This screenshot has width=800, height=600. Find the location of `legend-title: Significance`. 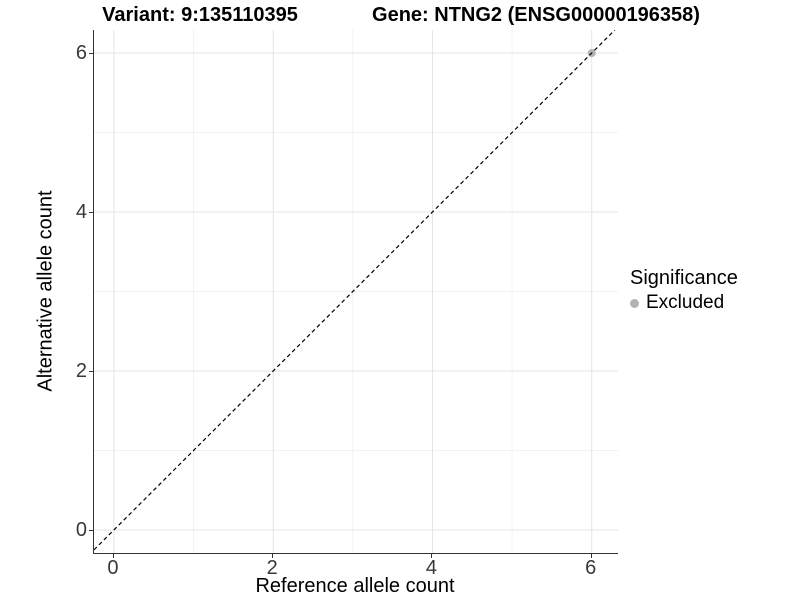

legend-title: Significance is located at coordinates (684, 278).